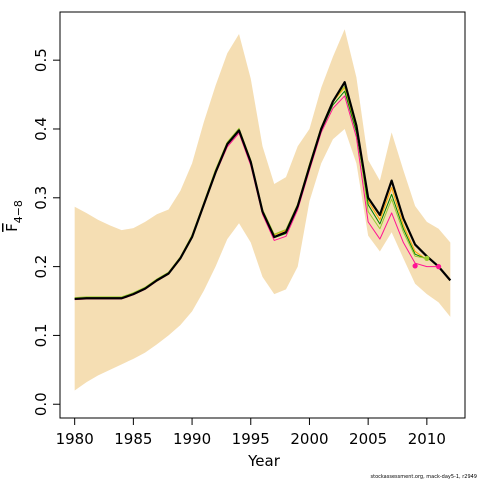 The height and width of the screenshot is (480, 480). I want to click on y-tick-label: 0.2, so click(41, 267).